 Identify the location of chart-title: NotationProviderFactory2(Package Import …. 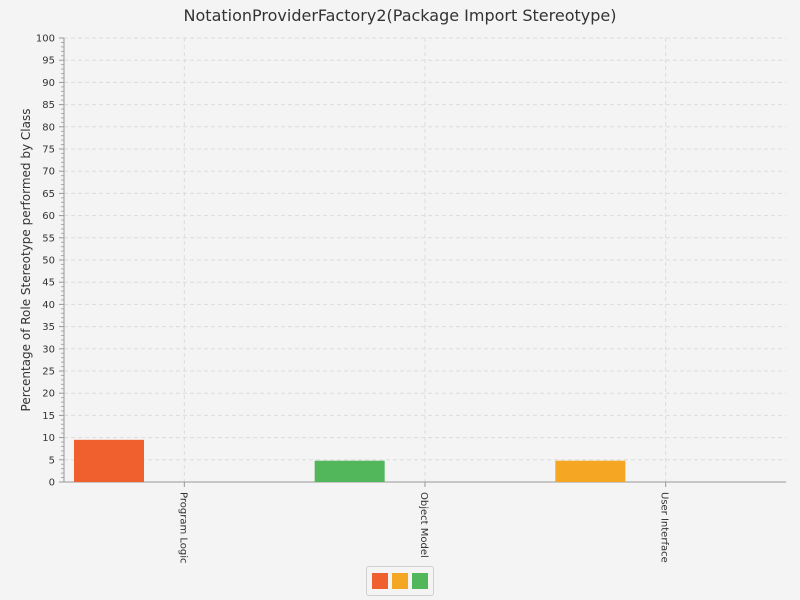
(400, 15).